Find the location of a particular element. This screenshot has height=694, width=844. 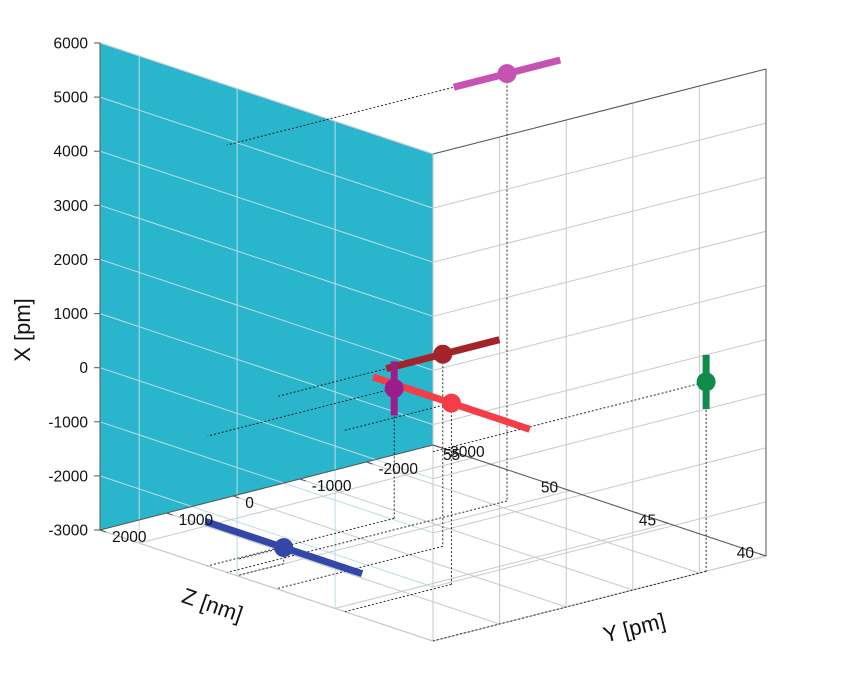

y-tick-label: 2000 is located at coordinates (129, 537).